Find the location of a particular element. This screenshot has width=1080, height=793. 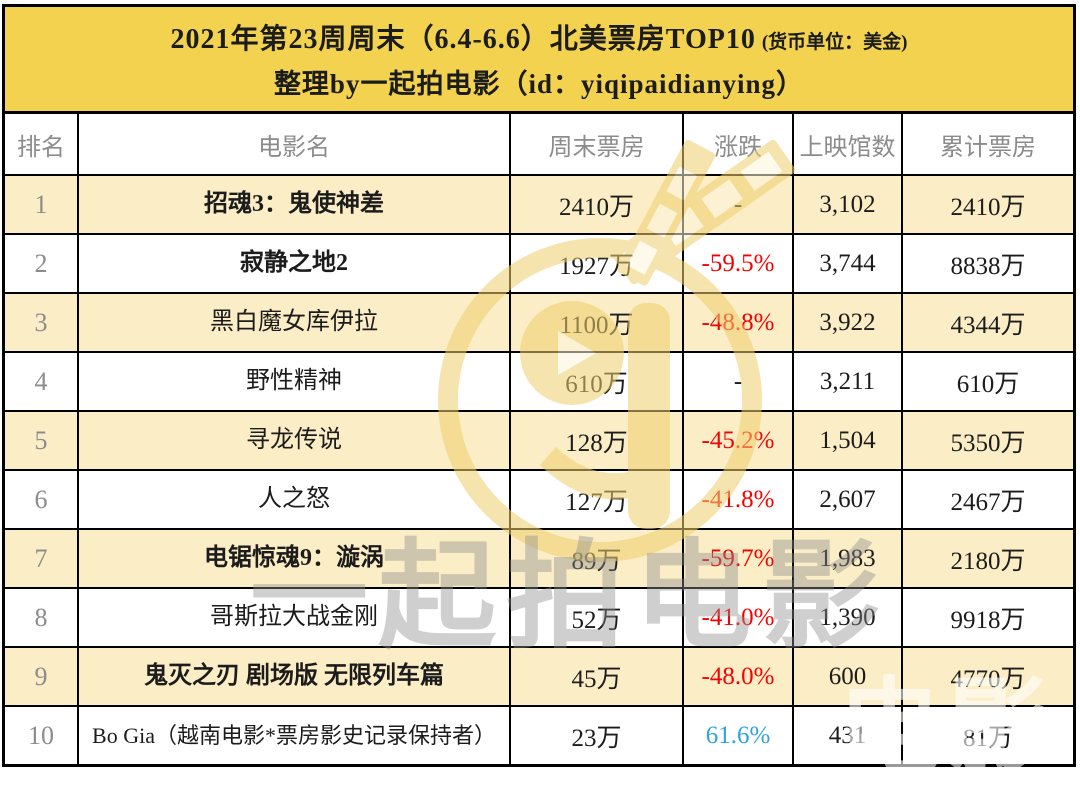

rank-cell: 9 is located at coordinates (42, 676).